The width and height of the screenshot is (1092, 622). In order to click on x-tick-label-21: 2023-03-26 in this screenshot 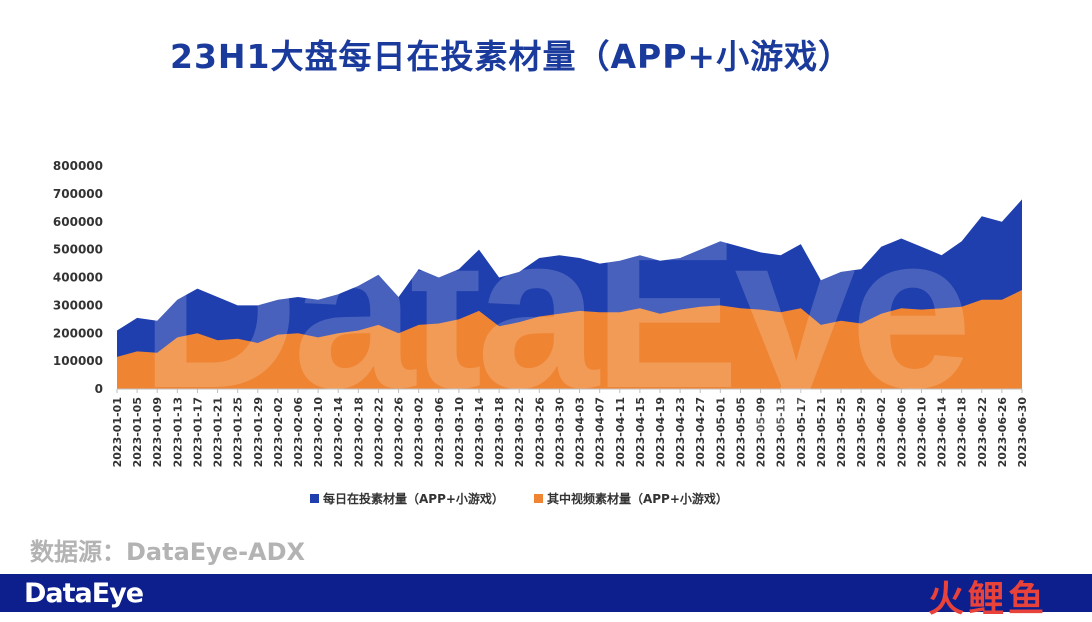, I will do `click(539, 432)`.